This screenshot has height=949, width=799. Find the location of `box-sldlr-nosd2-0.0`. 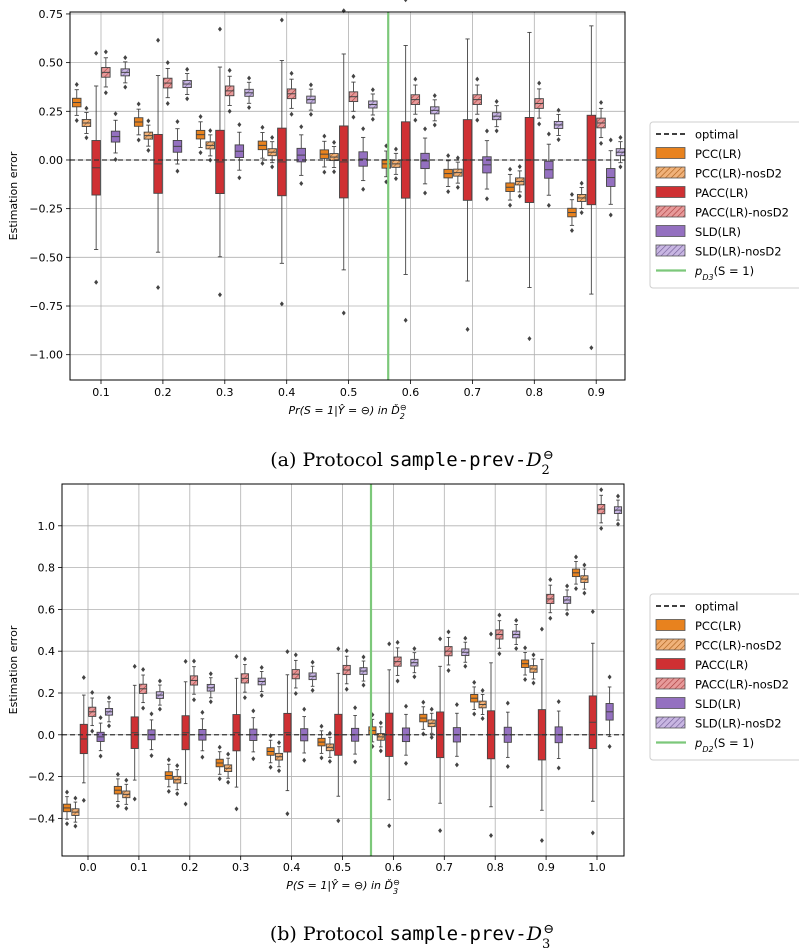

box-sldlr-nosd2-0.0 is located at coordinates (109, 712).